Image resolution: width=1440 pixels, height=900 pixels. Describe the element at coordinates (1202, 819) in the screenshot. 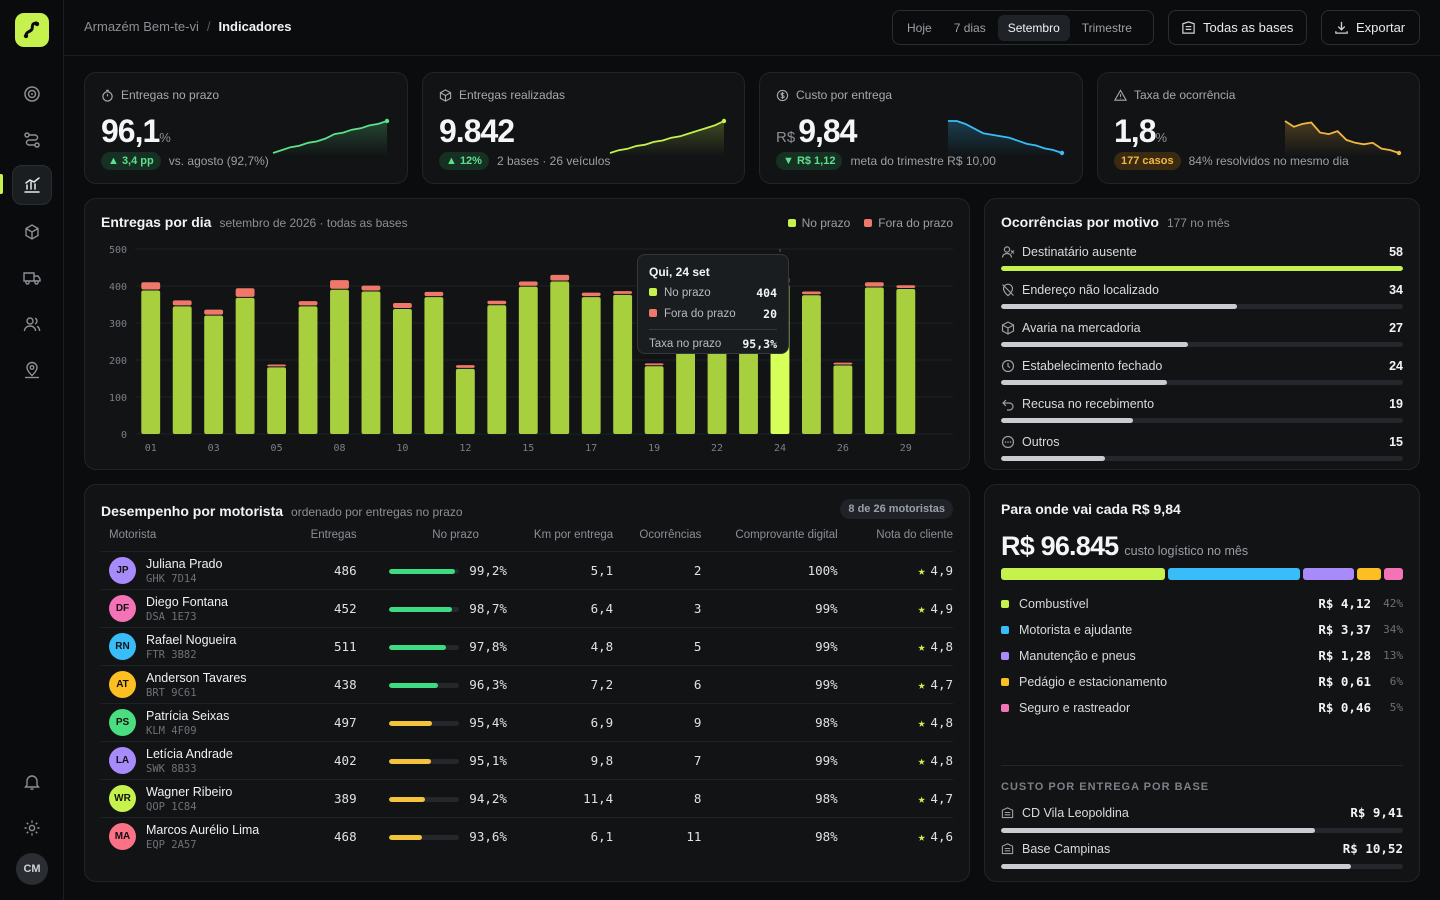

I see `base-cost-item: CD Vila Leopoldina R$ 9,41` at that location.